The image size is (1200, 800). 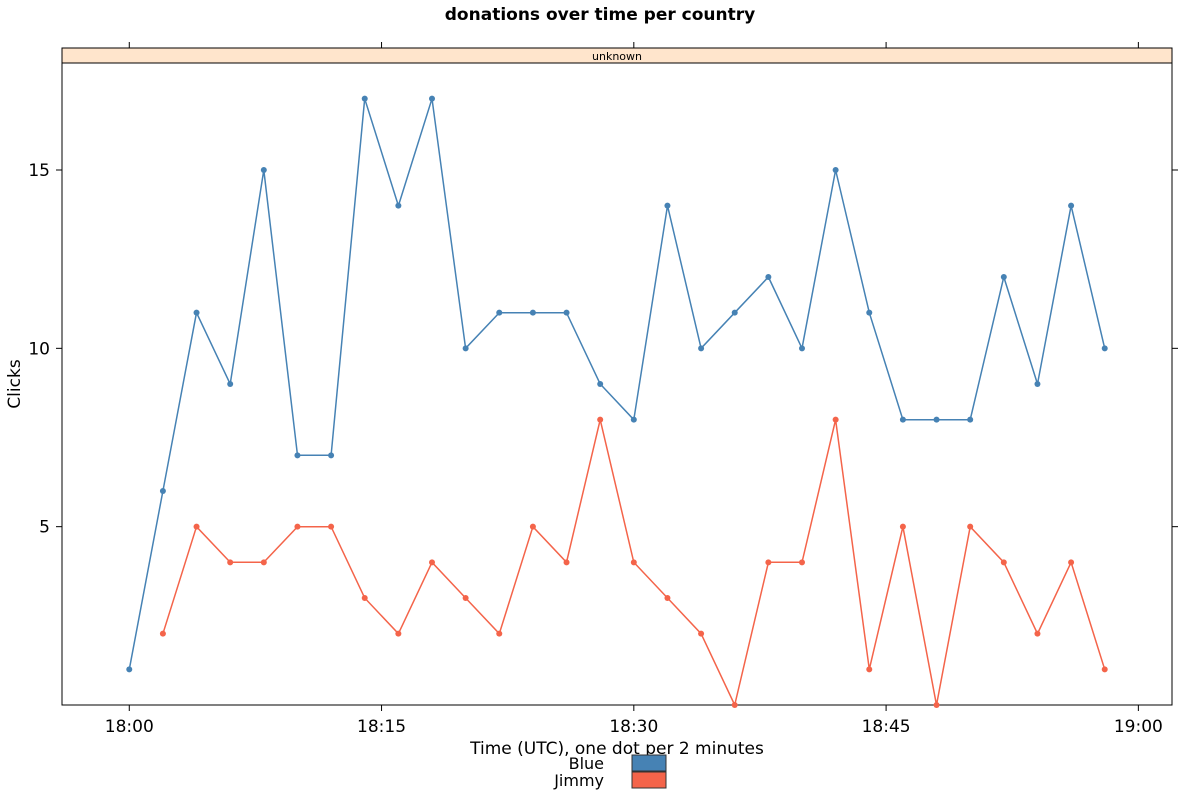 What do you see at coordinates (649, 763) in the screenshot?
I see `legend-swatch-blue` at bounding box center [649, 763].